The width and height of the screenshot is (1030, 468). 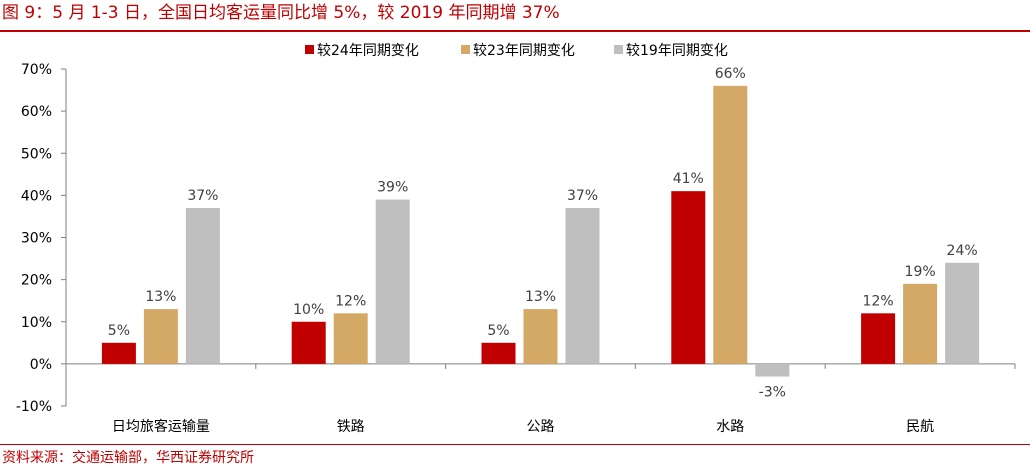 I want to click on y-tick-label: 40%, so click(x=36, y=196).